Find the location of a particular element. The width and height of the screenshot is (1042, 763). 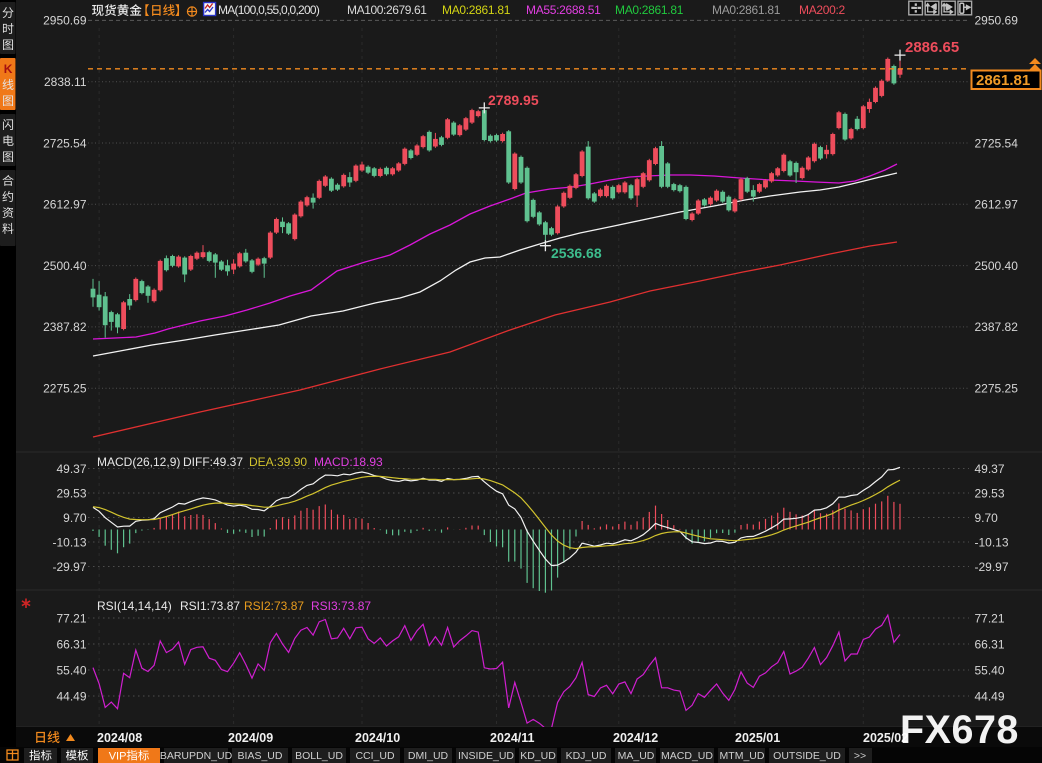

svg-text: K is located at coordinates (8, 69).